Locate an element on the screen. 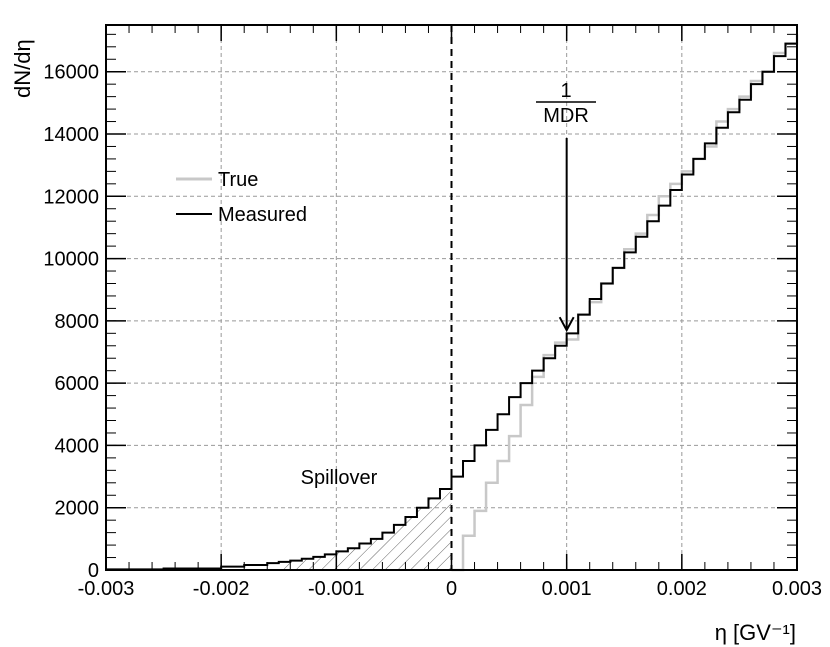  legend: True Measured is located at coordinates (241, 197).